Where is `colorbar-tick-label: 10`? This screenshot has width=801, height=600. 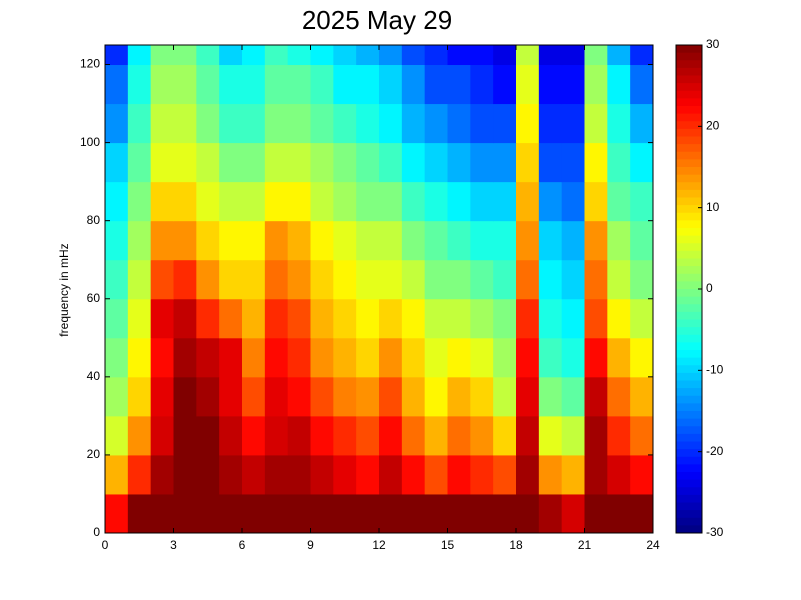 colorbar-tick-label: 10 is located at coordinates (713, 207).